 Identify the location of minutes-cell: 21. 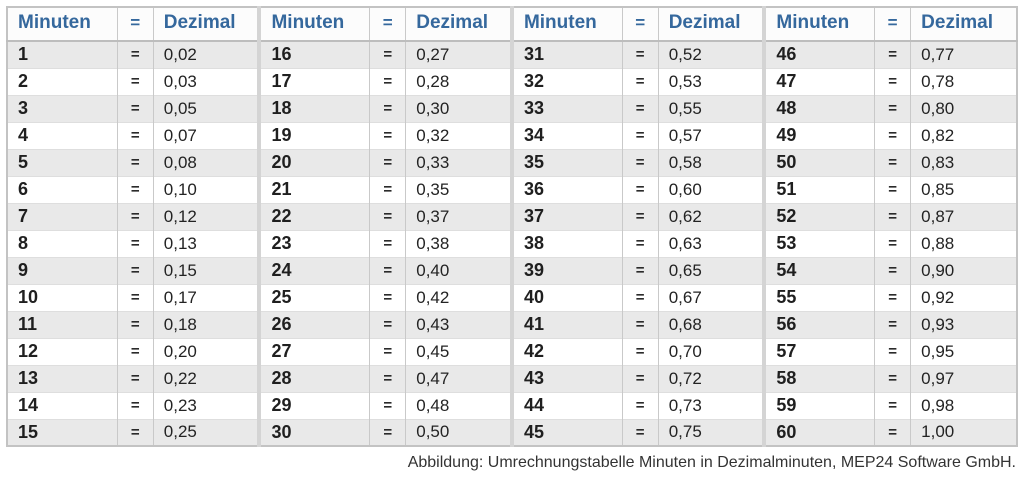
(313, 189).